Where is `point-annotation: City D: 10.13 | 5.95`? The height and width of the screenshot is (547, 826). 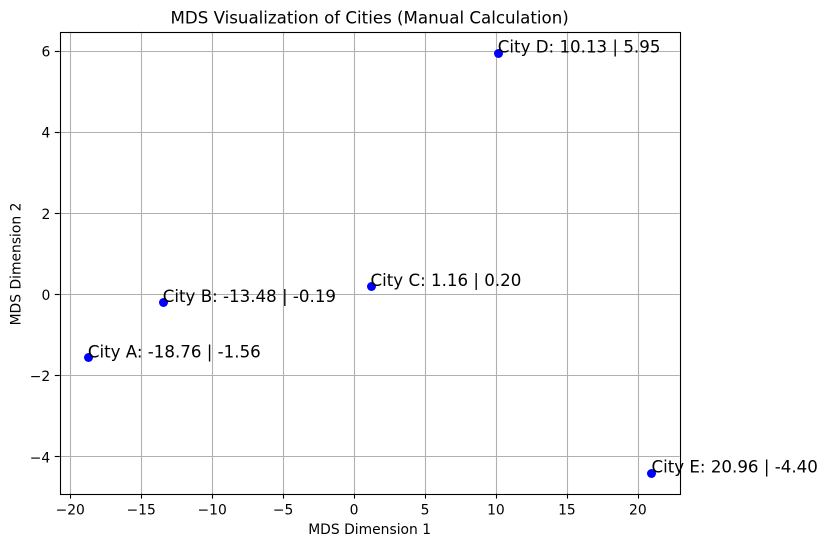 point-annotation: City D: 10.13 | 5.95 is located at coordinates (579, 47).